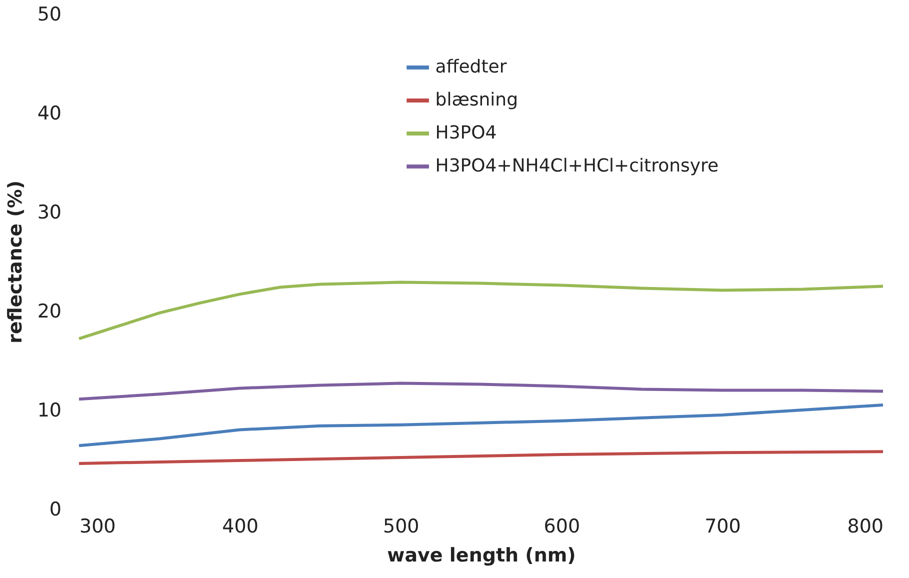 The height and width of the screenshot is (578, 909). What do you see at coordinates (577, 166) in the screenshot?
I see `legend-label: H3PO4+NH4Cl+HCl+citronsyre` at bounding box center [577, 166].